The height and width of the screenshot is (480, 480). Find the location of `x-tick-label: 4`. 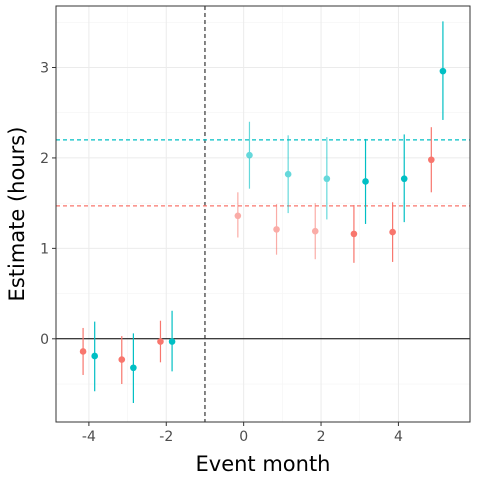

x-tick-label: 4 is located at coordinates (398, 437).